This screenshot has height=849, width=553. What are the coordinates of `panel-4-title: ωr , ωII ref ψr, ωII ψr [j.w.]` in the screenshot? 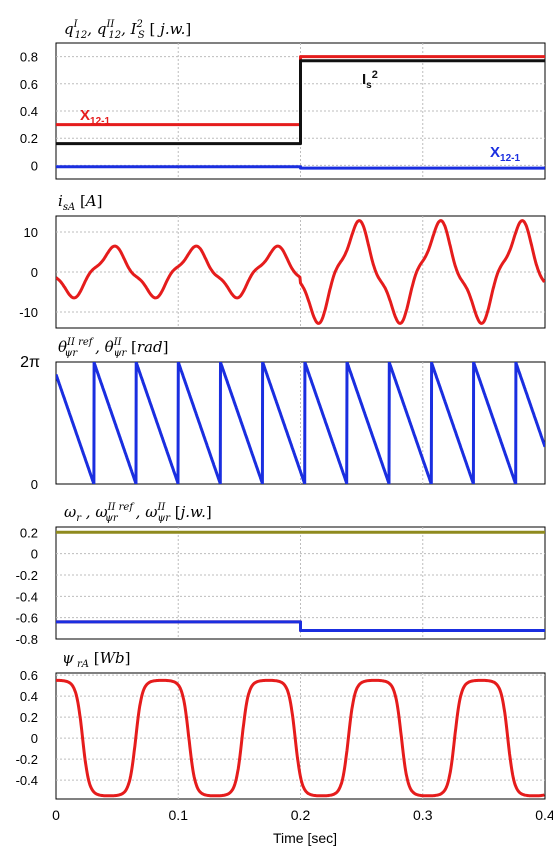 It's located at (138, 513).